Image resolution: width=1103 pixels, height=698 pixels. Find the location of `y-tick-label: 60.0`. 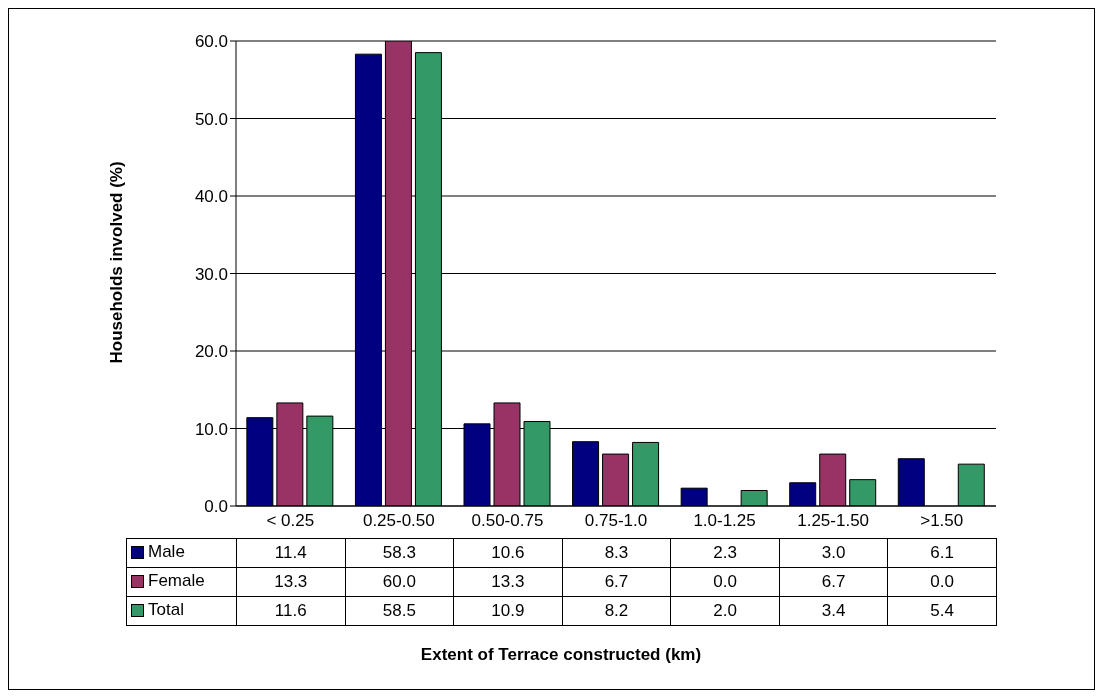

y-tick-label: 60.0 is located at coordinates (211, 42).